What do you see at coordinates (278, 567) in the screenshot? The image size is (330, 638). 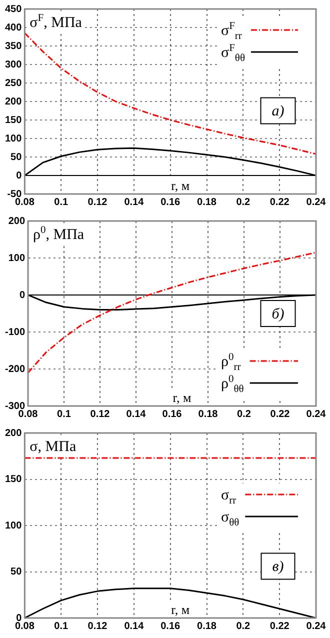 I see `annotation: в)` at bounding box center [278, 567].